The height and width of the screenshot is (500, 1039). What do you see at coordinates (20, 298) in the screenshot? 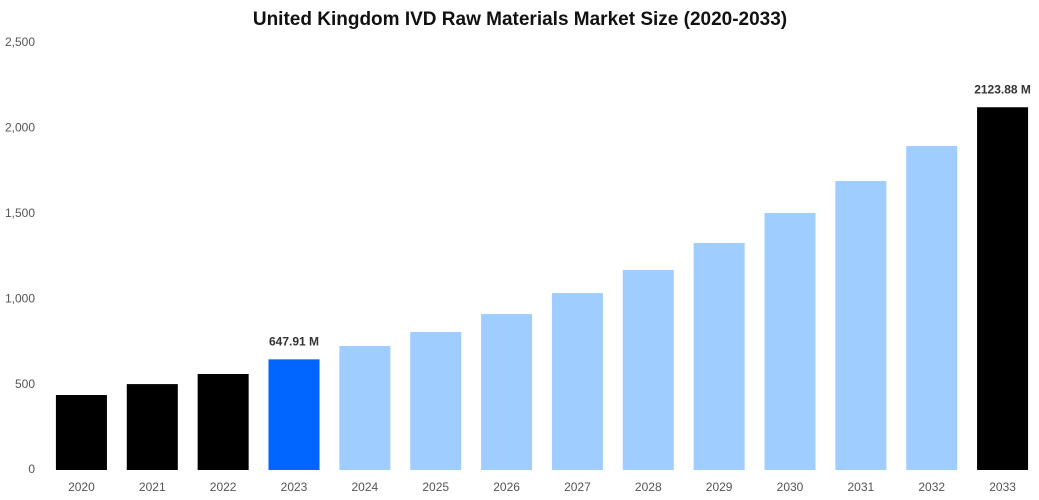
I see `y-tick-label: 1,000` at bounding box center [20, 298].